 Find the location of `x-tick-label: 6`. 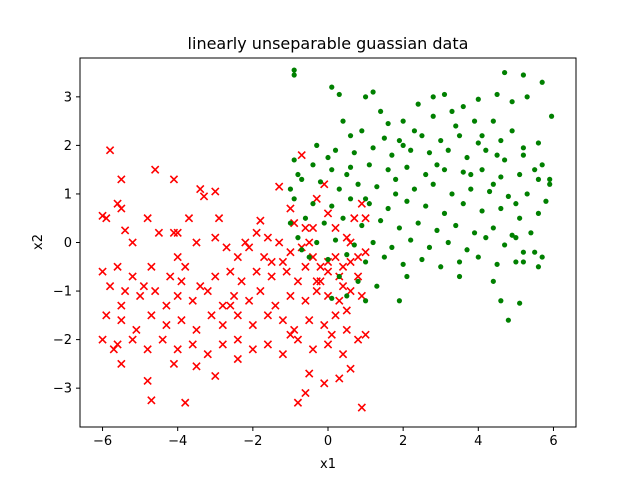

x-tick-label: 6 is located at coordinates (553, 441).